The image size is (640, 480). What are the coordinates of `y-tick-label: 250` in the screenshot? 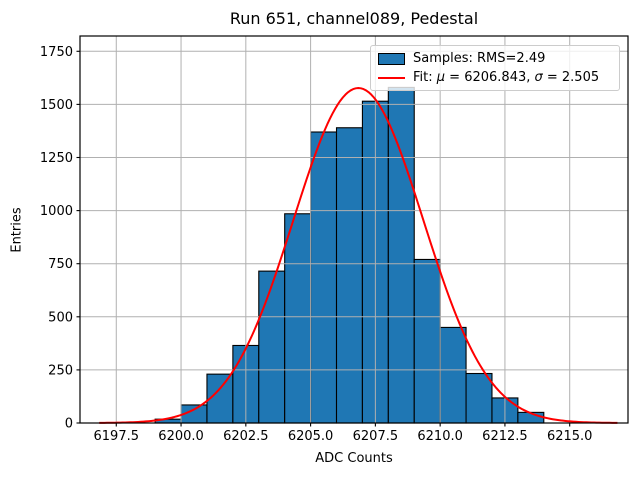 It's located at (60, 370).